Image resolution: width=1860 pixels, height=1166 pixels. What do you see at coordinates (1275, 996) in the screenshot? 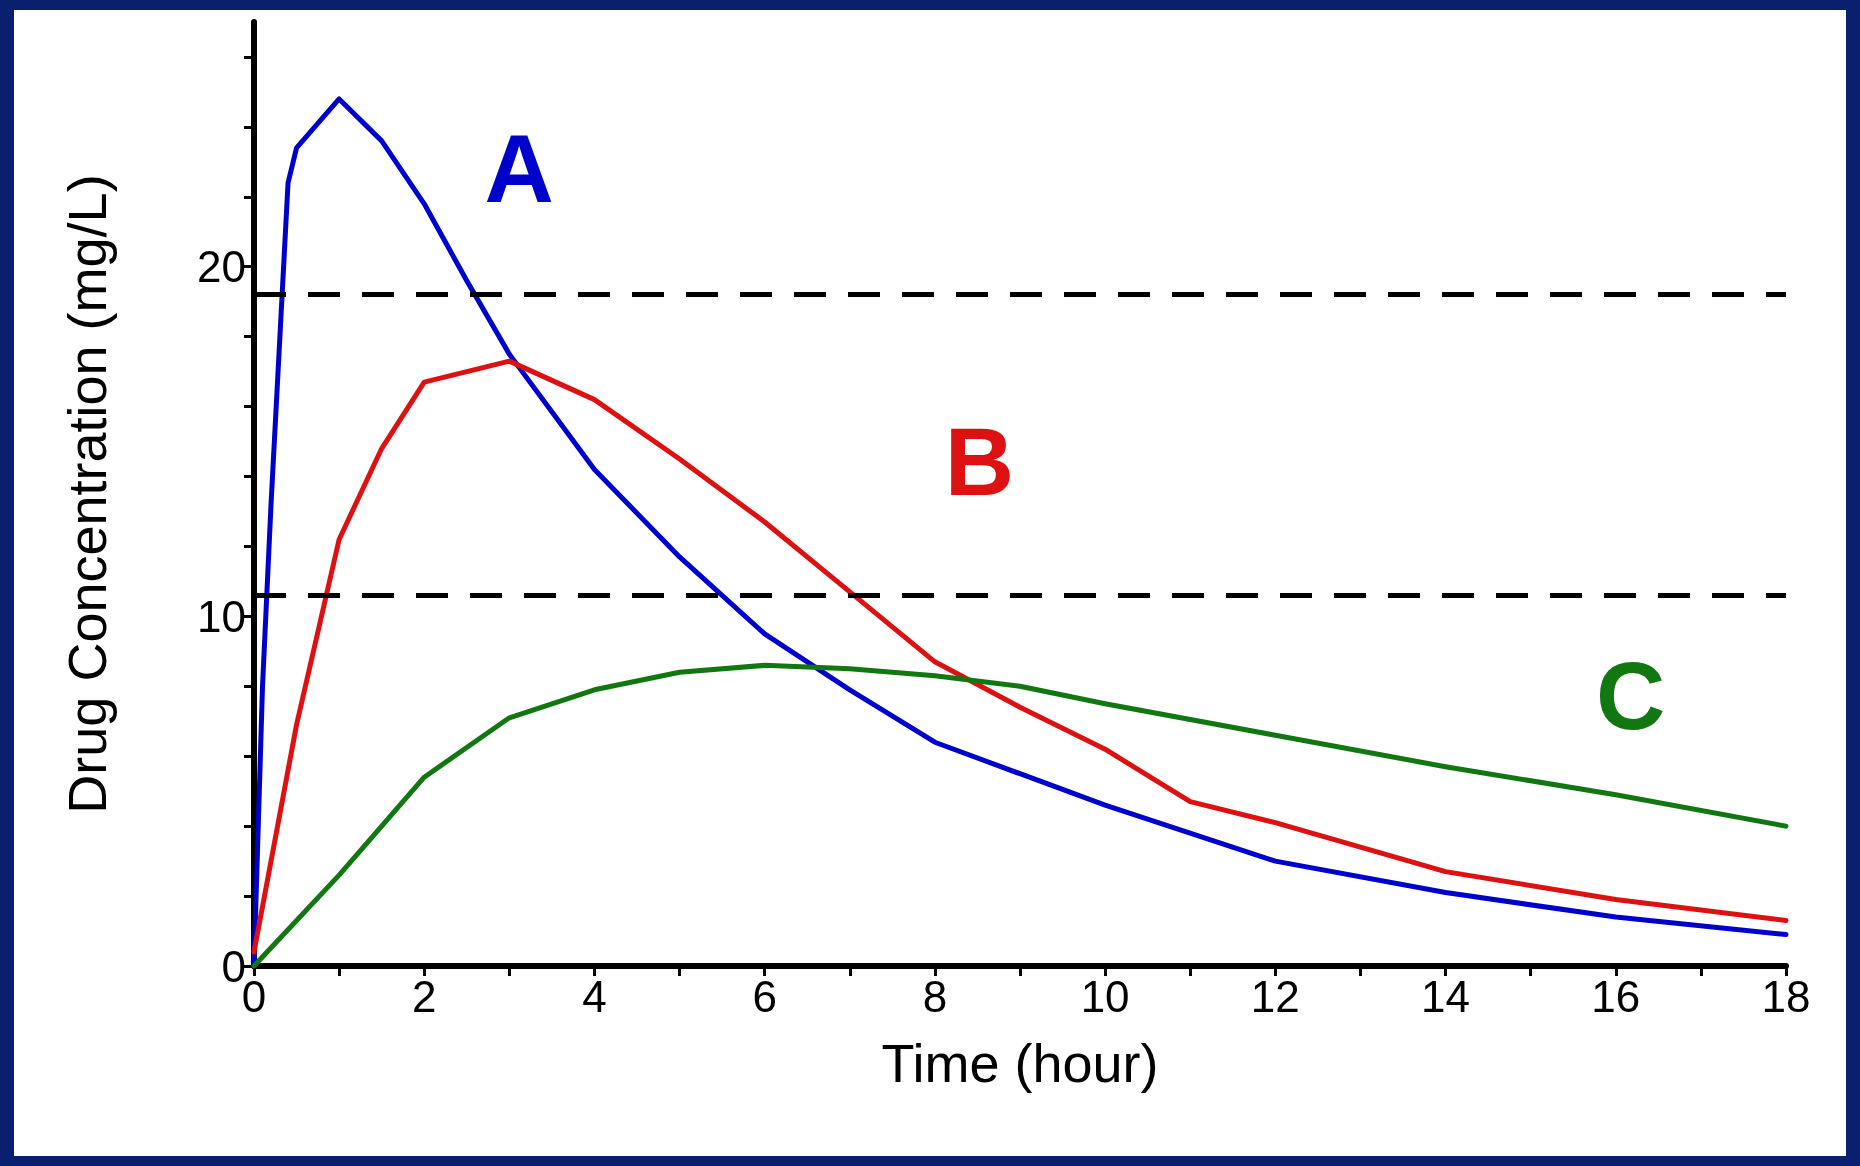
I see `x-tick-label: 12` at bounding box center [1275, 996].